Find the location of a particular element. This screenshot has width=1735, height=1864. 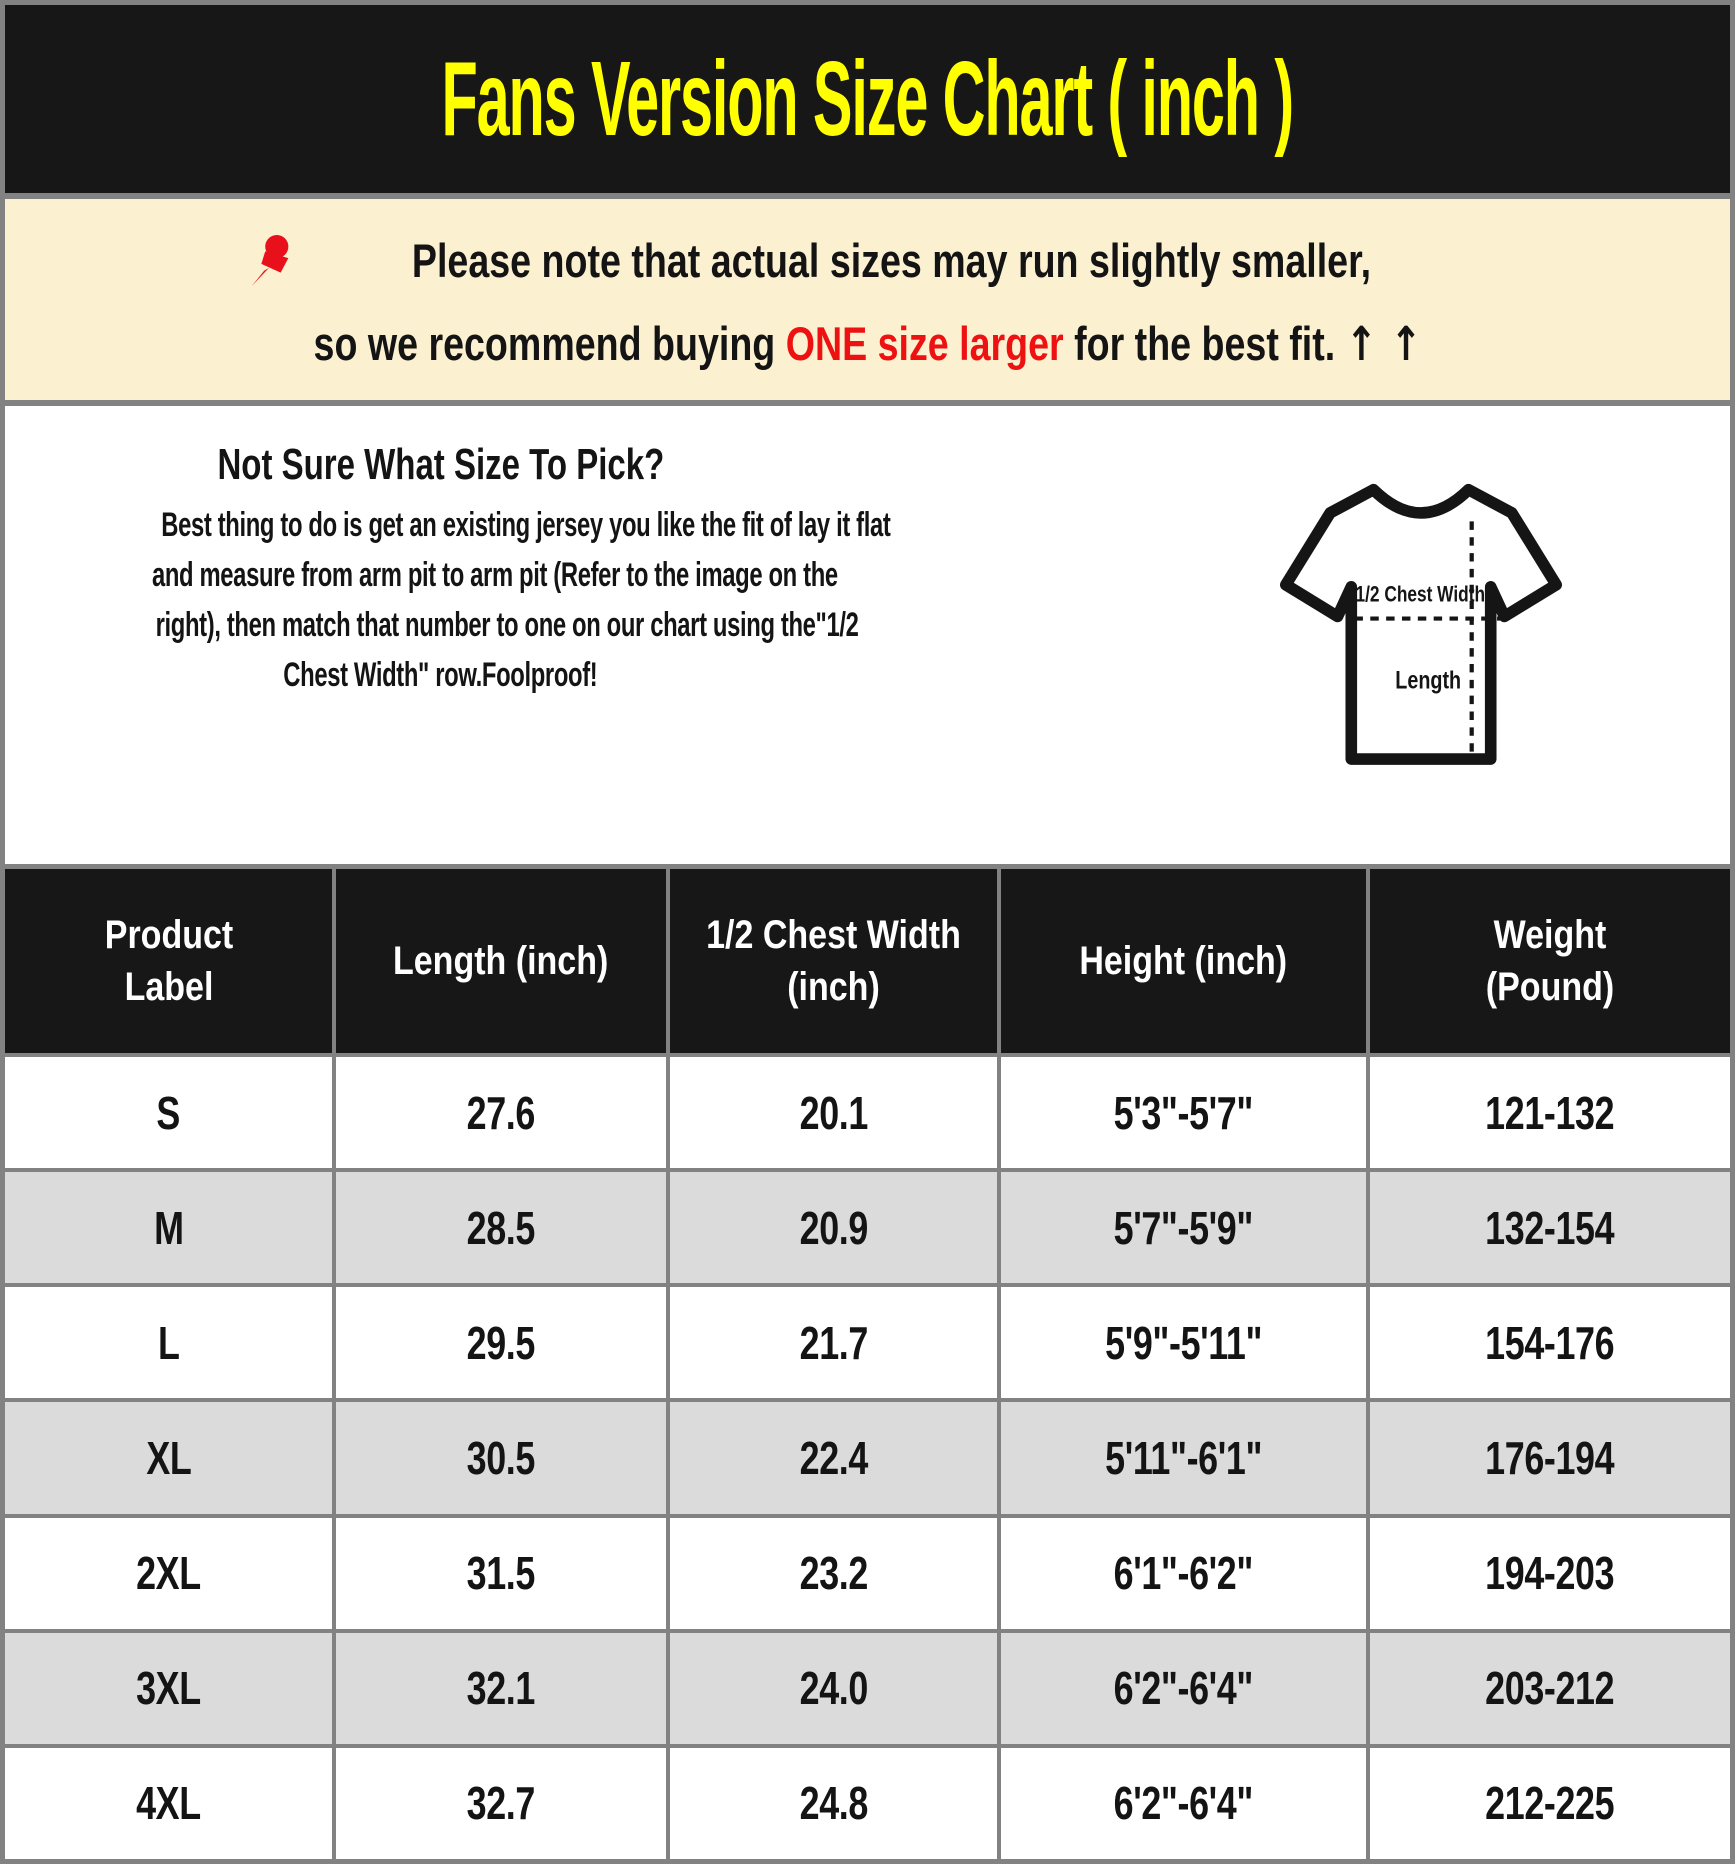

size-cell: 21.7 is located at coordinates (833, 1343).